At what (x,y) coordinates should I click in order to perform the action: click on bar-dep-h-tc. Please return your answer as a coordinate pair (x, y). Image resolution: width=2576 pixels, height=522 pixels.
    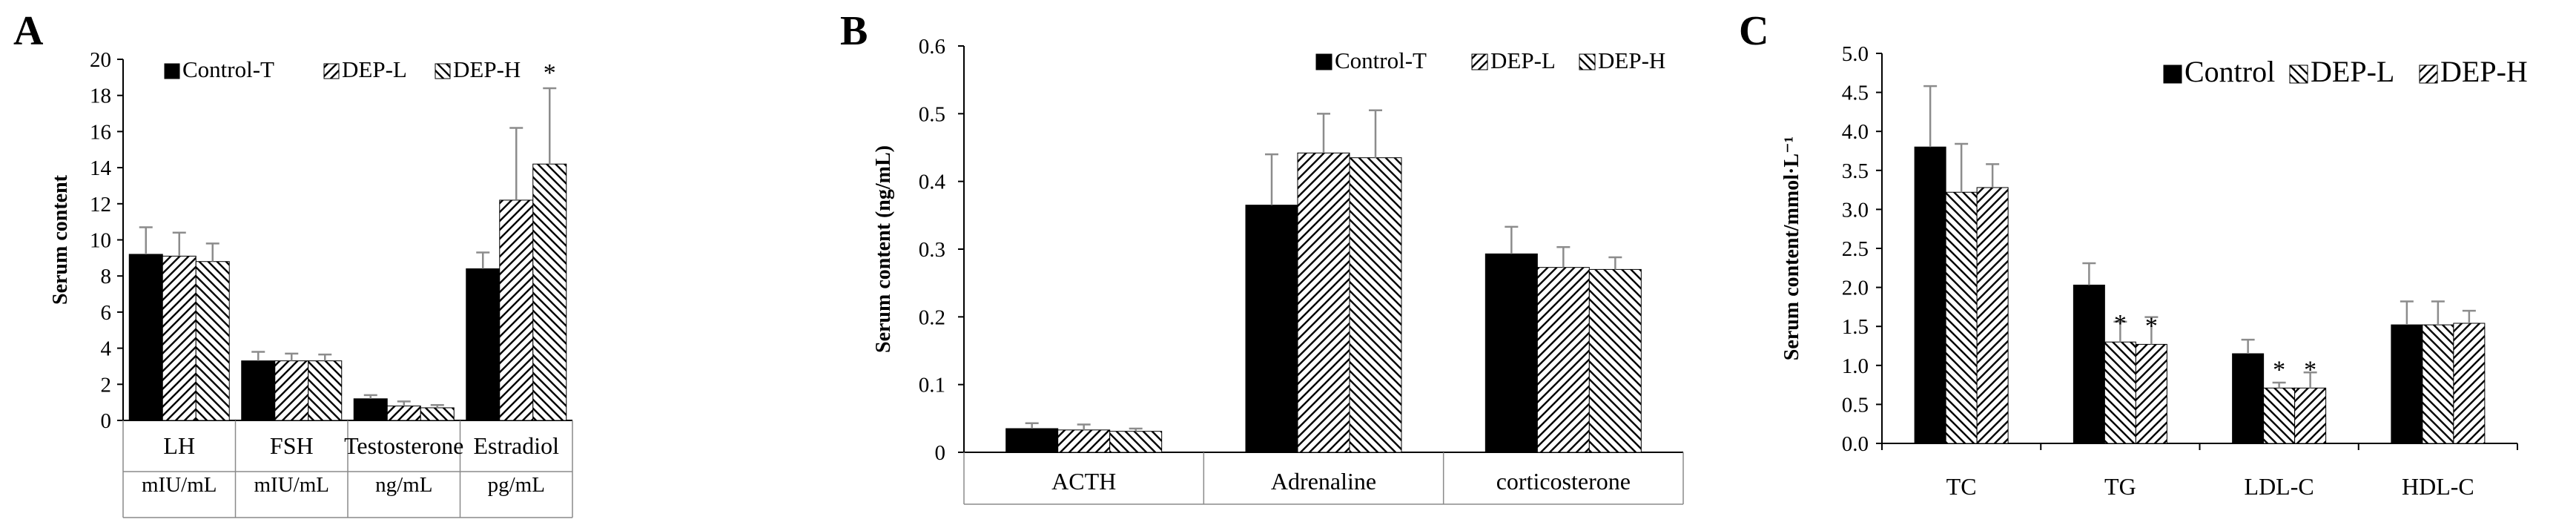
    Looking at the image, I should click on (1992, 315).